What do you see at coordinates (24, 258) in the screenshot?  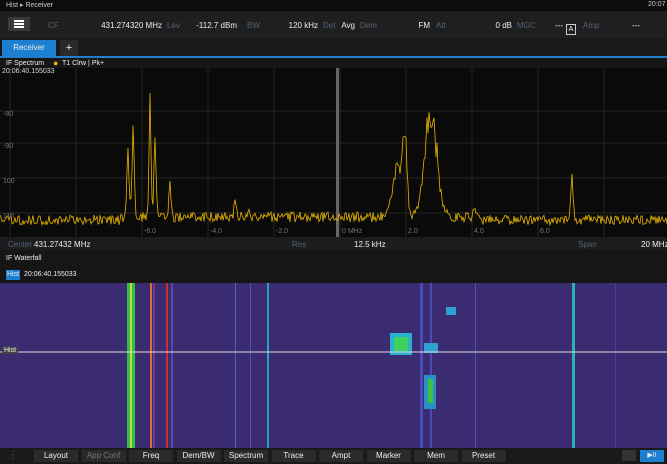 I see `waterfall-title: IF Waterfall` at bounding box center [24, 258].